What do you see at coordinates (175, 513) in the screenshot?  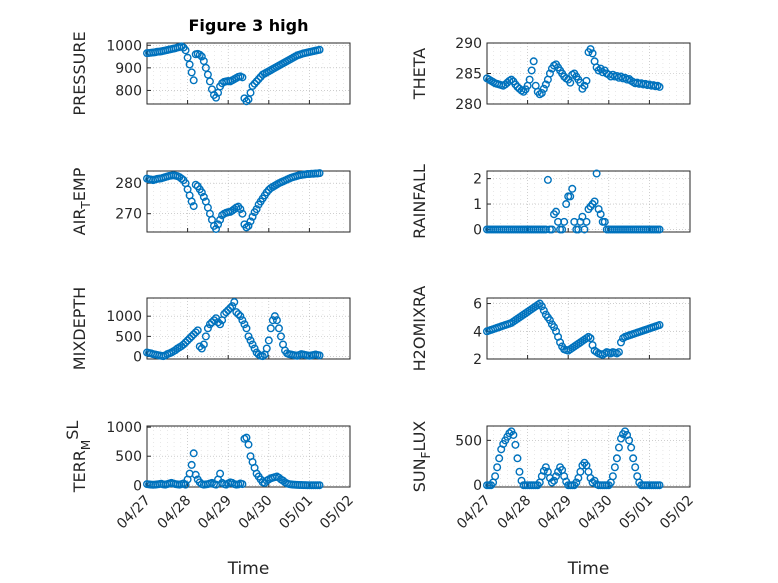 I see `x-tick-label: 04/28` at bounding box center [175, 513].